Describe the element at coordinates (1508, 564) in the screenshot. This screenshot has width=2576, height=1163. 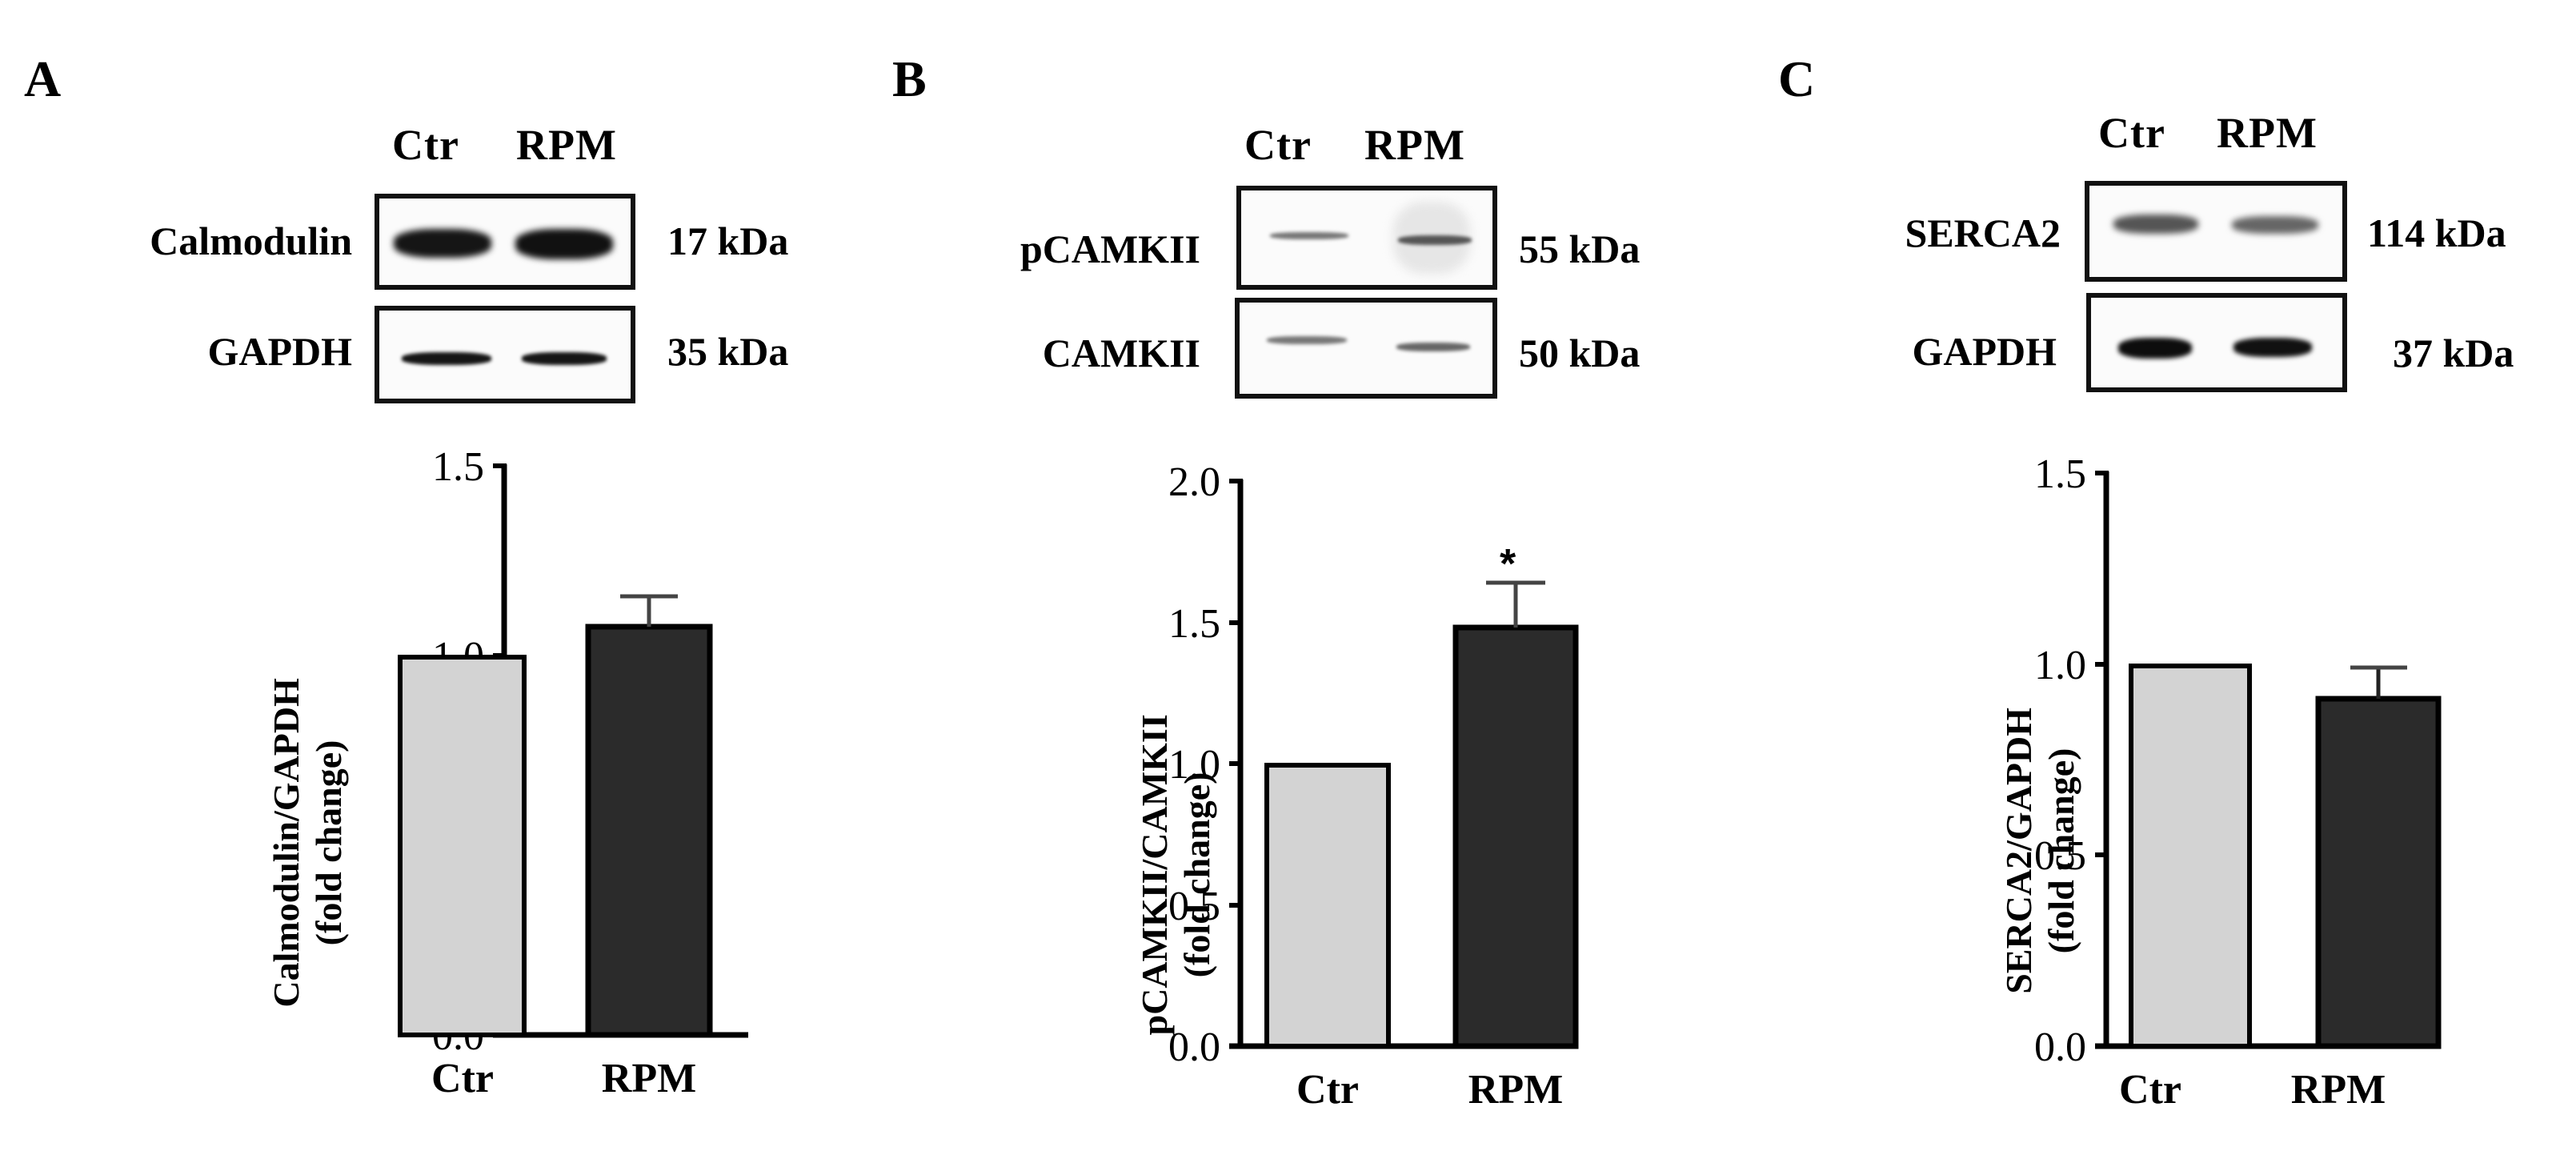
I see `significance-asterisk: *` at that location.